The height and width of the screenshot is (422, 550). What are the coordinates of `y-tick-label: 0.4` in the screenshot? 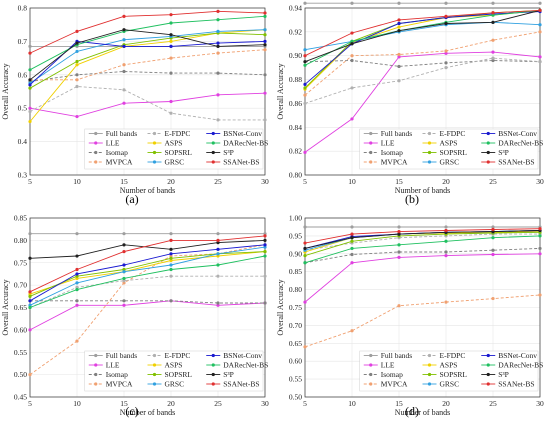 It's located at (23, 141).